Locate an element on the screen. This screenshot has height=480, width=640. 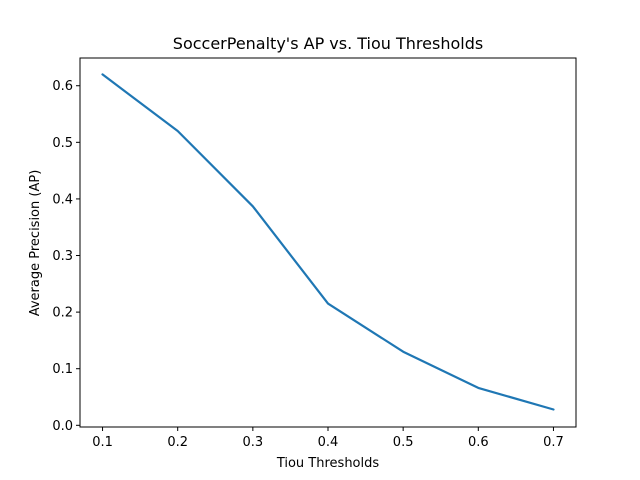
y-tick-label: 0.4 is located at coordinates (62, 199).